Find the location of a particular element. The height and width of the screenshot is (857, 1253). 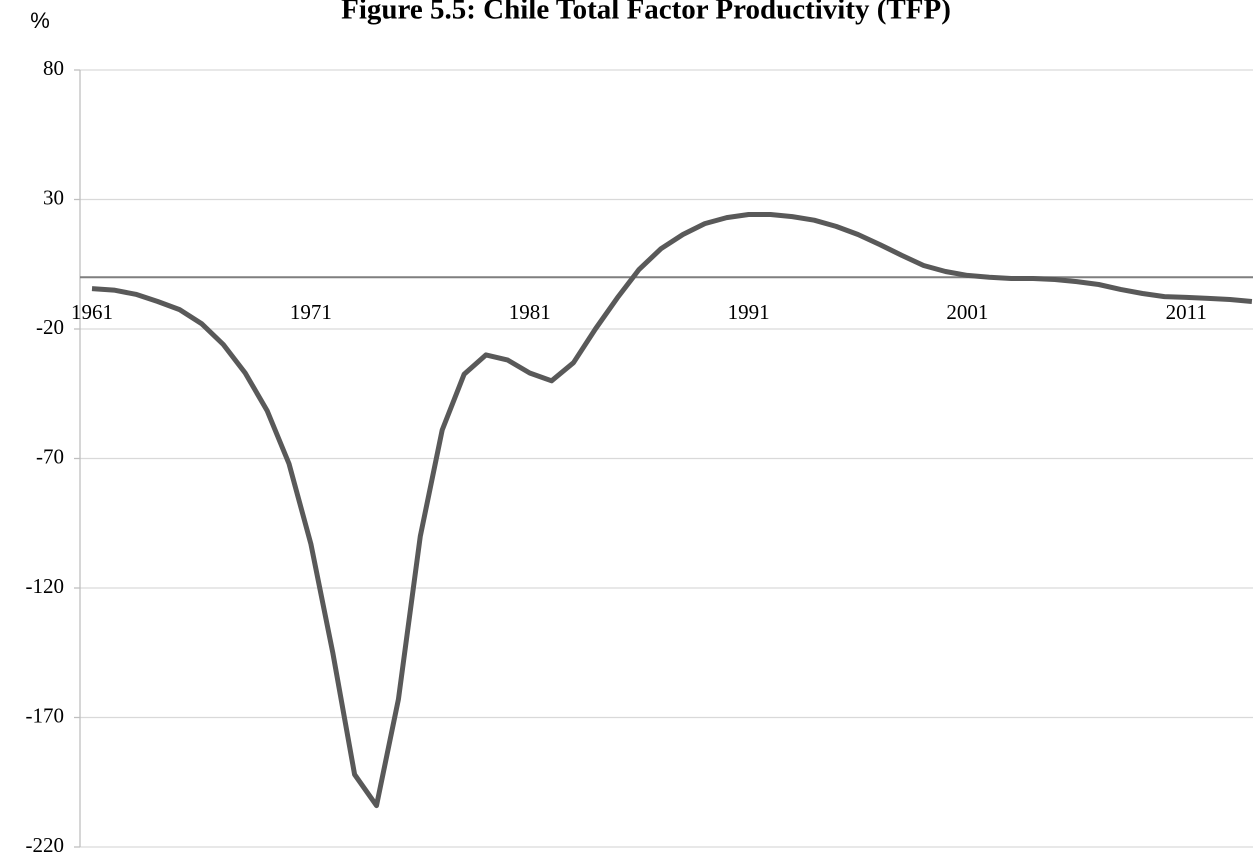

y-tick-label: -70 is located at coordinates (50, 456).